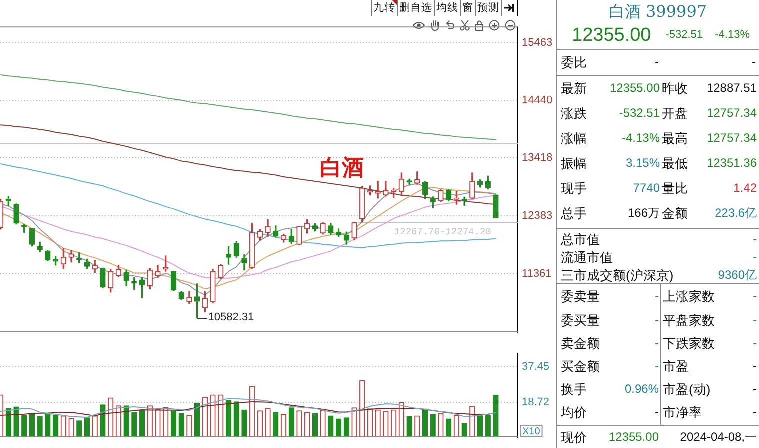  What do you see at coordinates (675, 213) in the screenshot?
I see `text: 金额` at bounding box center [675, 213].